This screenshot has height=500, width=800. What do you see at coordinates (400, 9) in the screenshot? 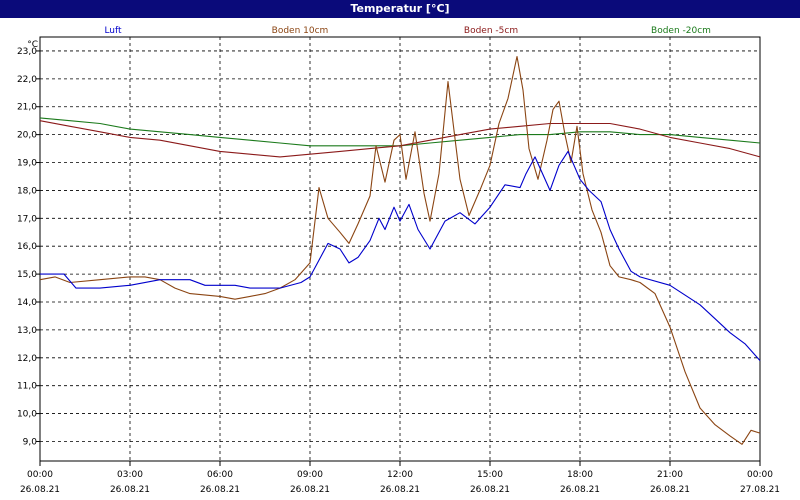
I see `chart-title: Temperatur [°C]` at bounding box center [400, 9].